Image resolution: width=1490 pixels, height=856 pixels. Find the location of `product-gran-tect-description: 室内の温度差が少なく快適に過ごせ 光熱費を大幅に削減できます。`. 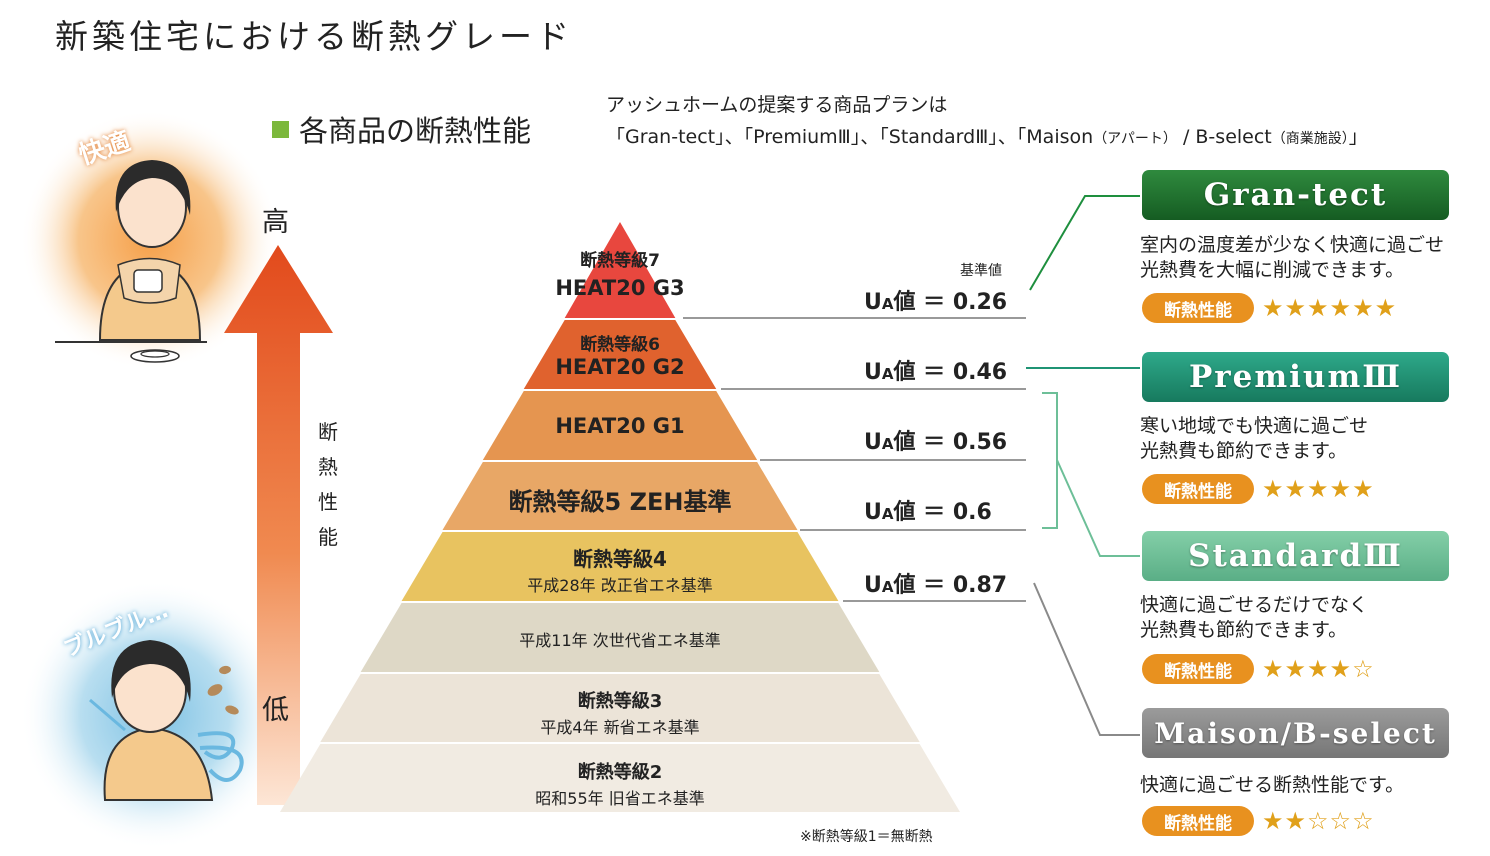

product-gran-tect-description: 室内の温度差が少なく快適に過ごせ 光熱費を大幅に削減できます。 is located at coordinates (1292, 258).